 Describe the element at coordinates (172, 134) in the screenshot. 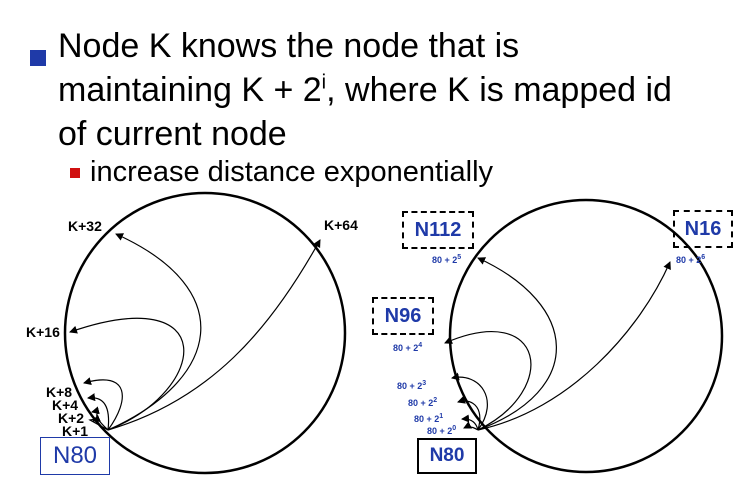

I see `main-line-3: of current node` at that location.